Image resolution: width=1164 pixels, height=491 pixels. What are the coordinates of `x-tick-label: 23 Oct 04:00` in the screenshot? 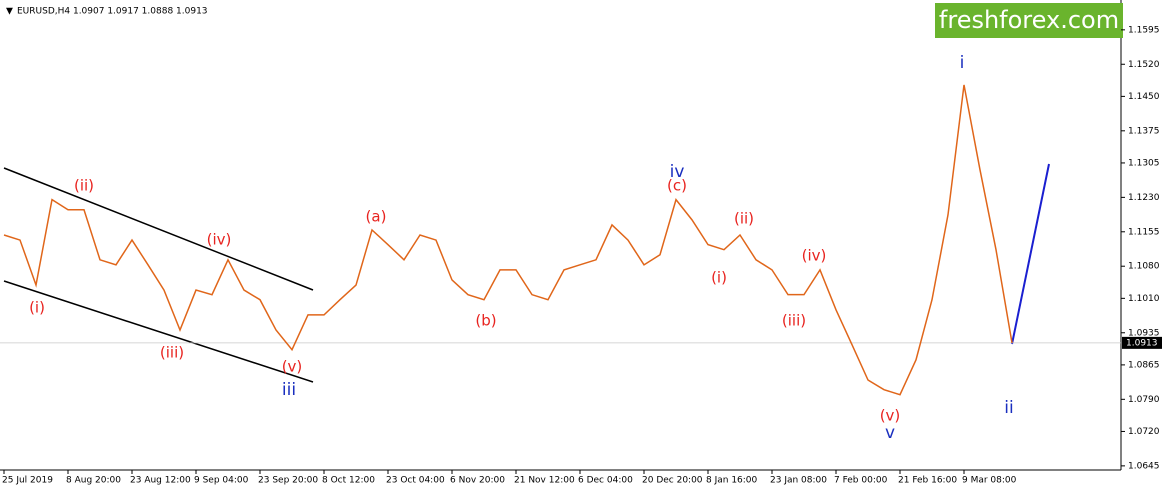 It's located at (415, 481).